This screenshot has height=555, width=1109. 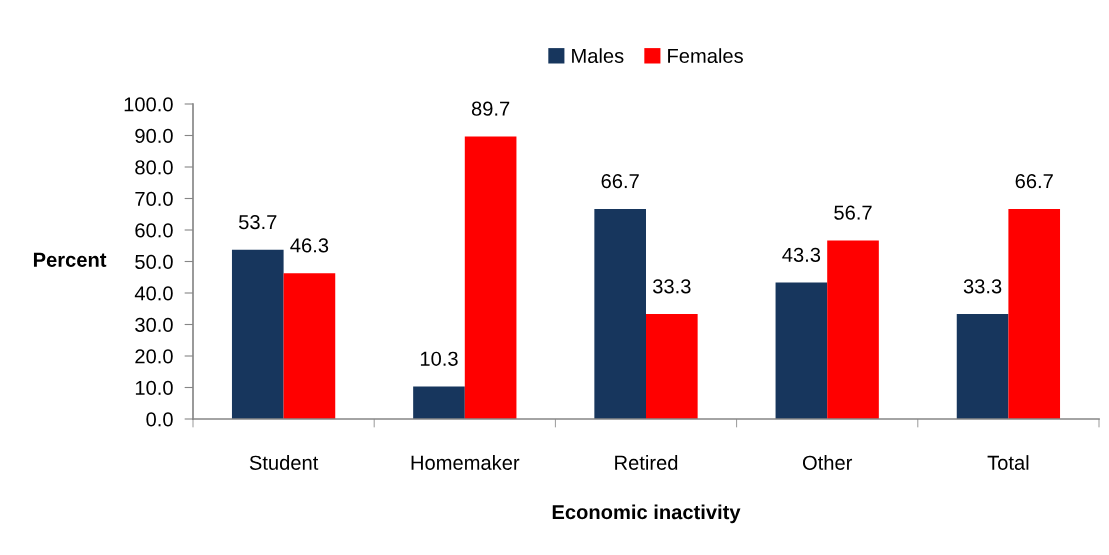 What do you see at coordinates (853, 212) in the screenshot?
I see `data-label: 56.7` at bounding box center [853, 212].